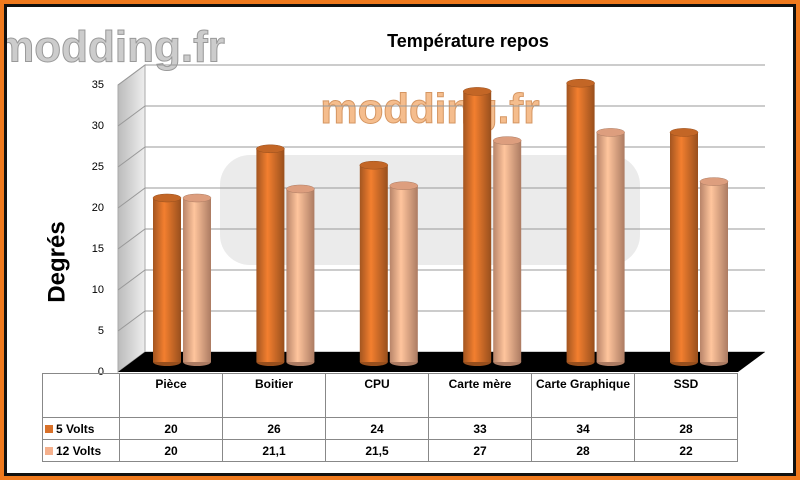 This screenshot has width=800, height=480. Describe the element at coordinates (686, 450) in the screenshot. I see `value-cell: 22` at that location.